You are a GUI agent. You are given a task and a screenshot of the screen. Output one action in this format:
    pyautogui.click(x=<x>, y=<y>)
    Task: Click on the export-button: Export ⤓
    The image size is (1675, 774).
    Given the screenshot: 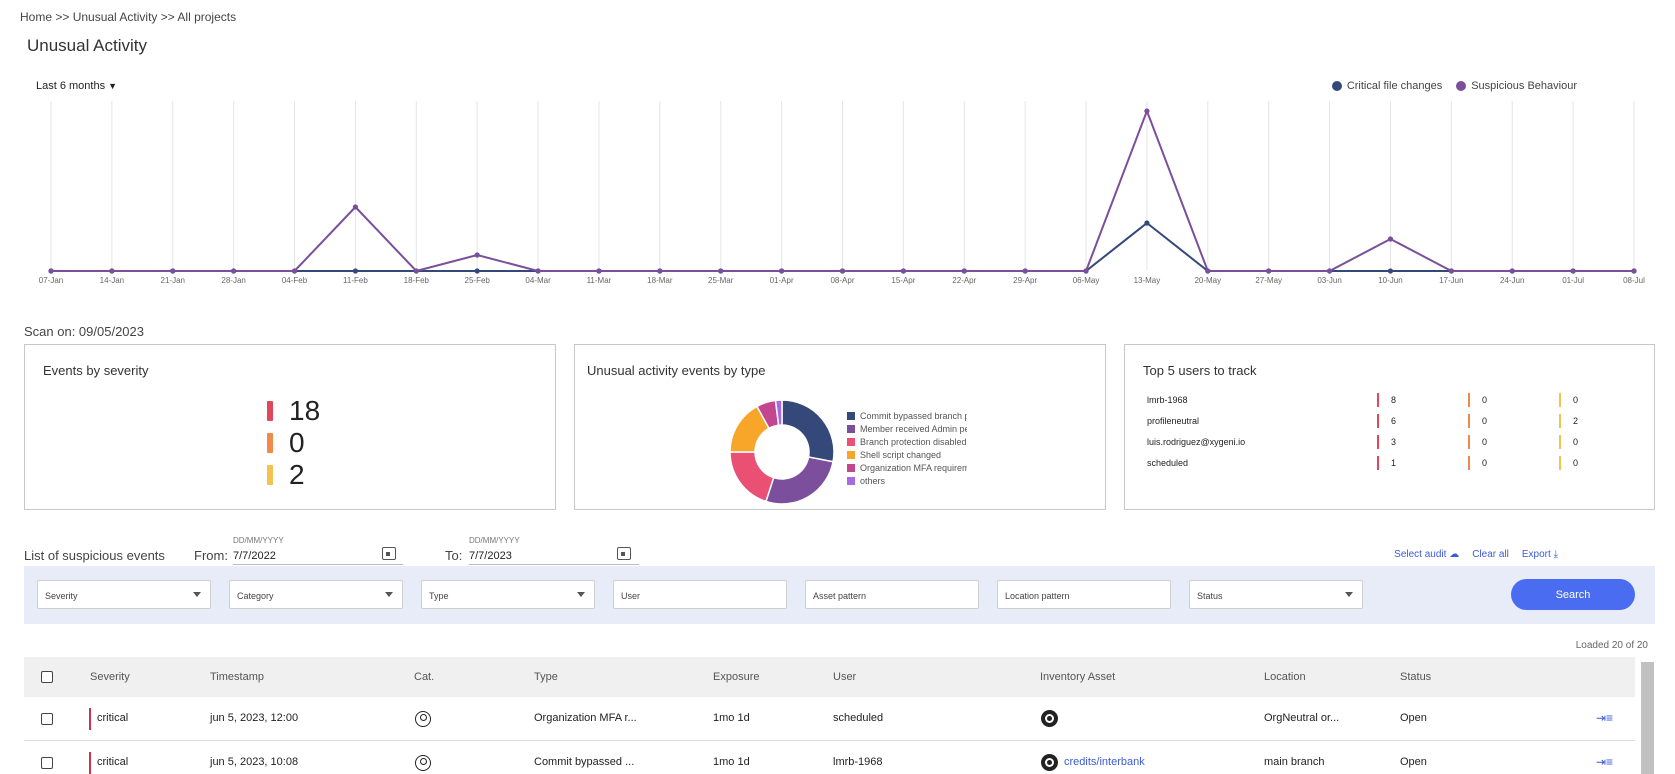 What is the action you would take?
    pyautogui.click(x=1540, y=554)
    